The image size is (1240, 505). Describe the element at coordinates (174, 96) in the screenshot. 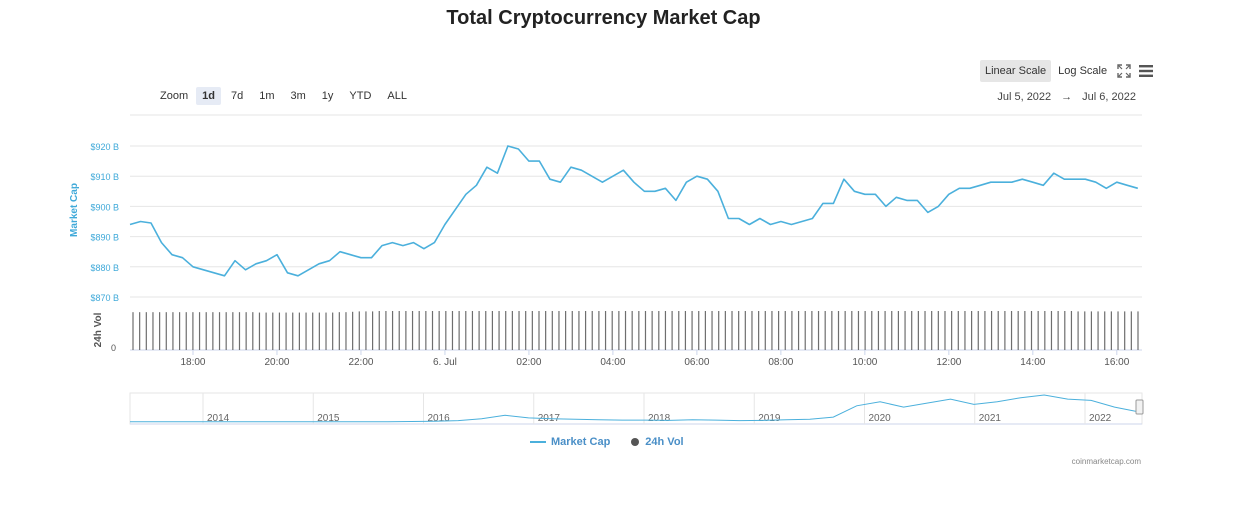

I see `zoom-label: Zoom` at that location.